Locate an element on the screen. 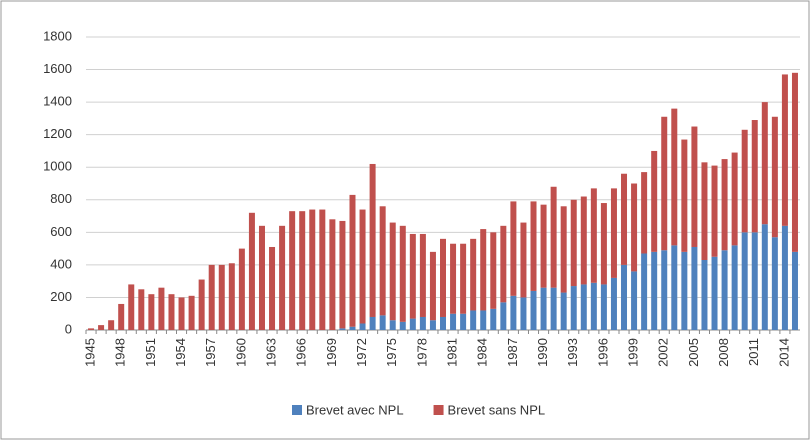  x-tick-label: 1960 is located at coordinates (240, 352).